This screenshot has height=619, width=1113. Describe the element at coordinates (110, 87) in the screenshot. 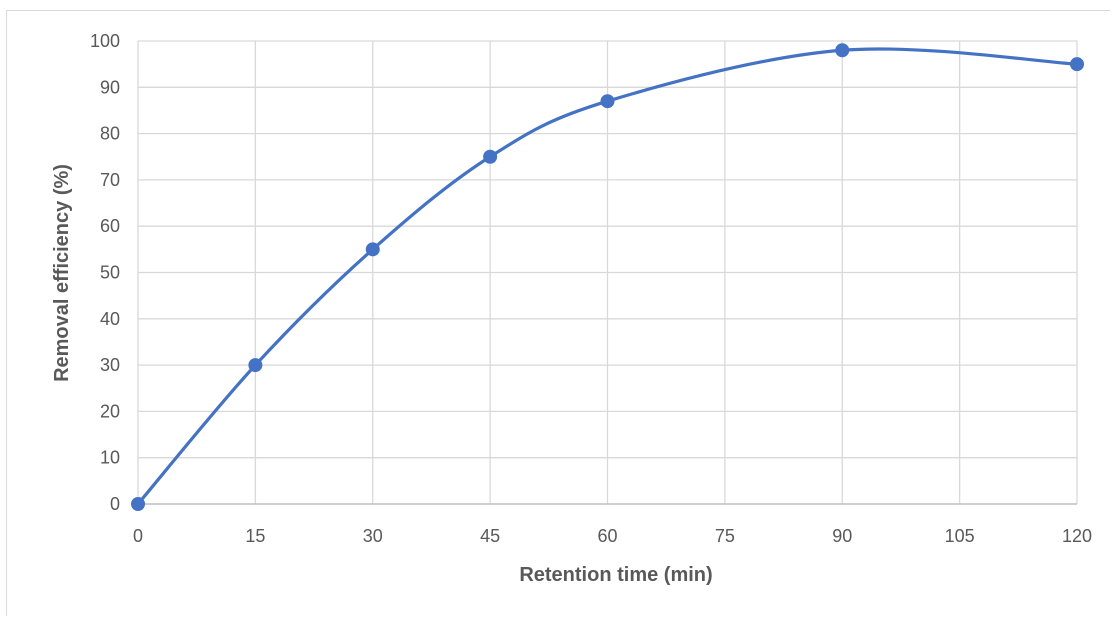

I see `y-tick-label: 90` at that location.